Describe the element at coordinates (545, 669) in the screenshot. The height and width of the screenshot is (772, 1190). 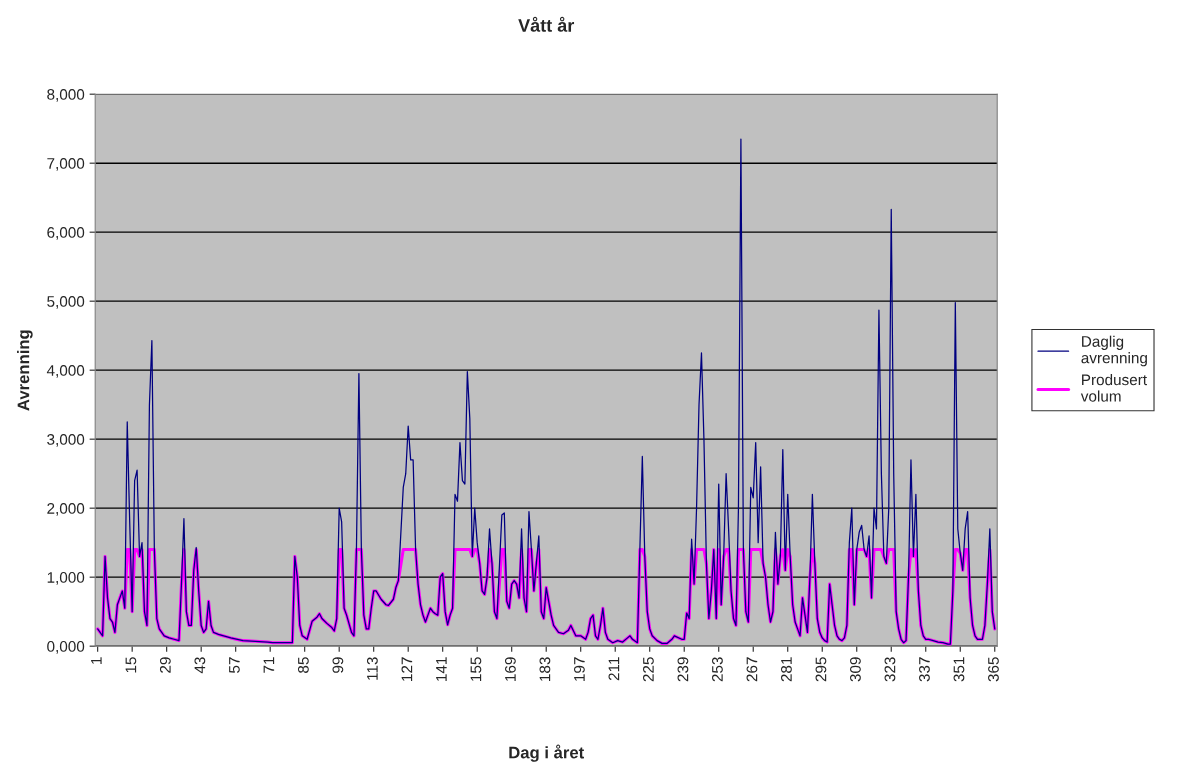
I see `x-tick-label: 183` at that location.